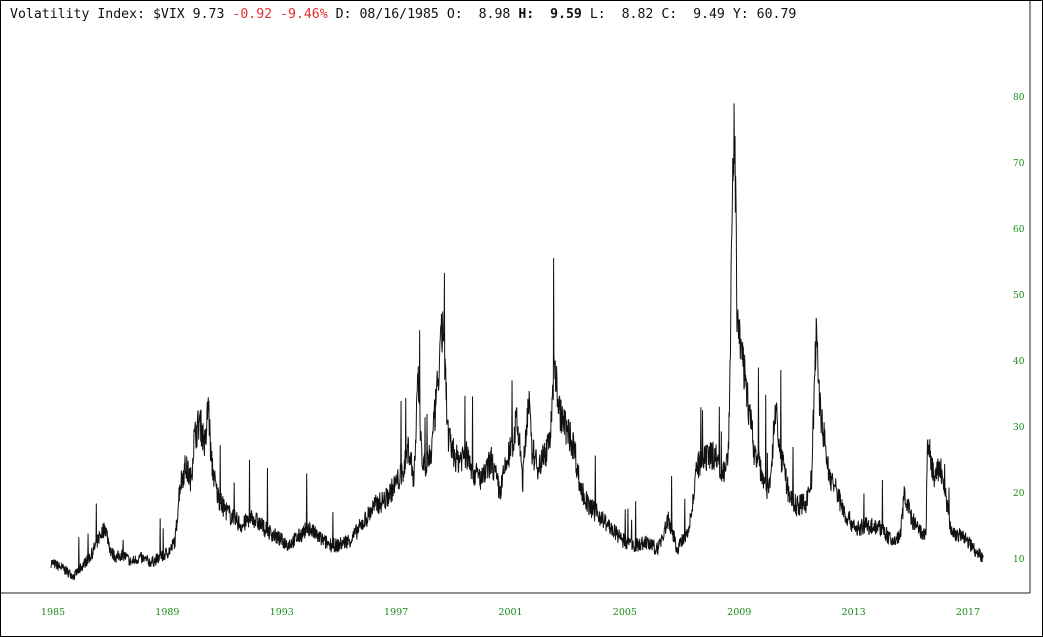 This screenshot has height=637, width=1043. What do you see at coordinates (637, 14) in the screenshot?
I see `low-value: 8.82` at bounding box center [637, 14].